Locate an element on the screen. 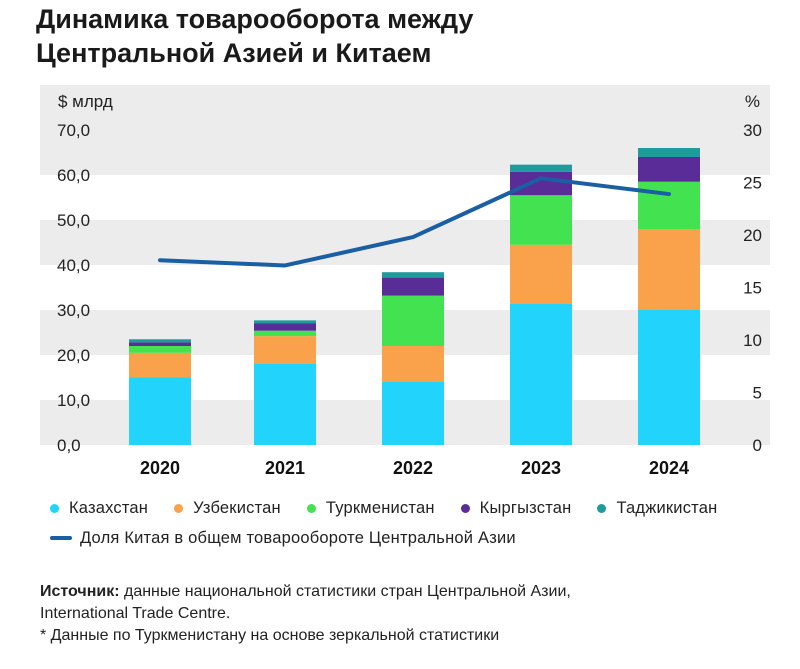 This screenshot has width=800, height=669. legend-marker-uzbekistan is located at coordinates (179, 508).